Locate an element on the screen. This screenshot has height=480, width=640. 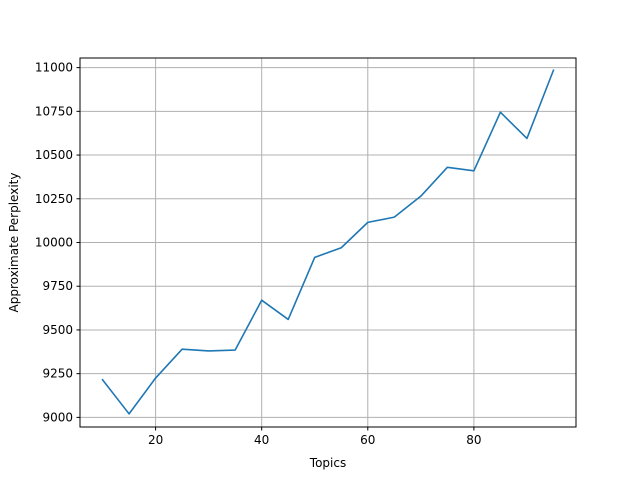
y-tick-label: 10000 is located at coordinates (54, 243).